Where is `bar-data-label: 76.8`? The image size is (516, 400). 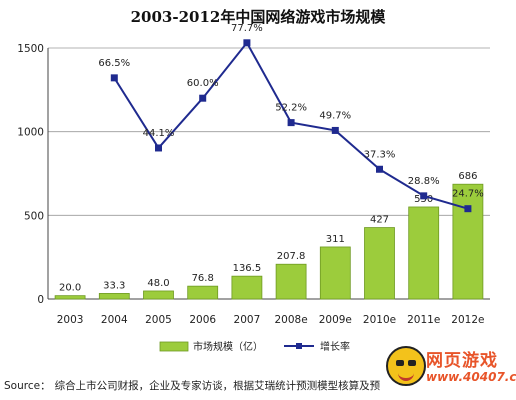
bar-data-label: 76.8 is located at coordinates (203, 278).